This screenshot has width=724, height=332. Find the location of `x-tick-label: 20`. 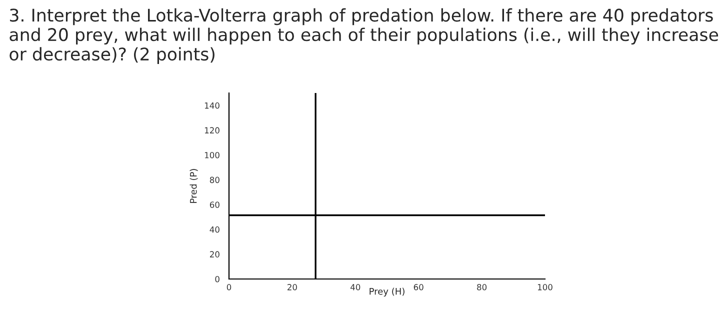

x-tick-label: 20 is located at coordinates (292, 287).